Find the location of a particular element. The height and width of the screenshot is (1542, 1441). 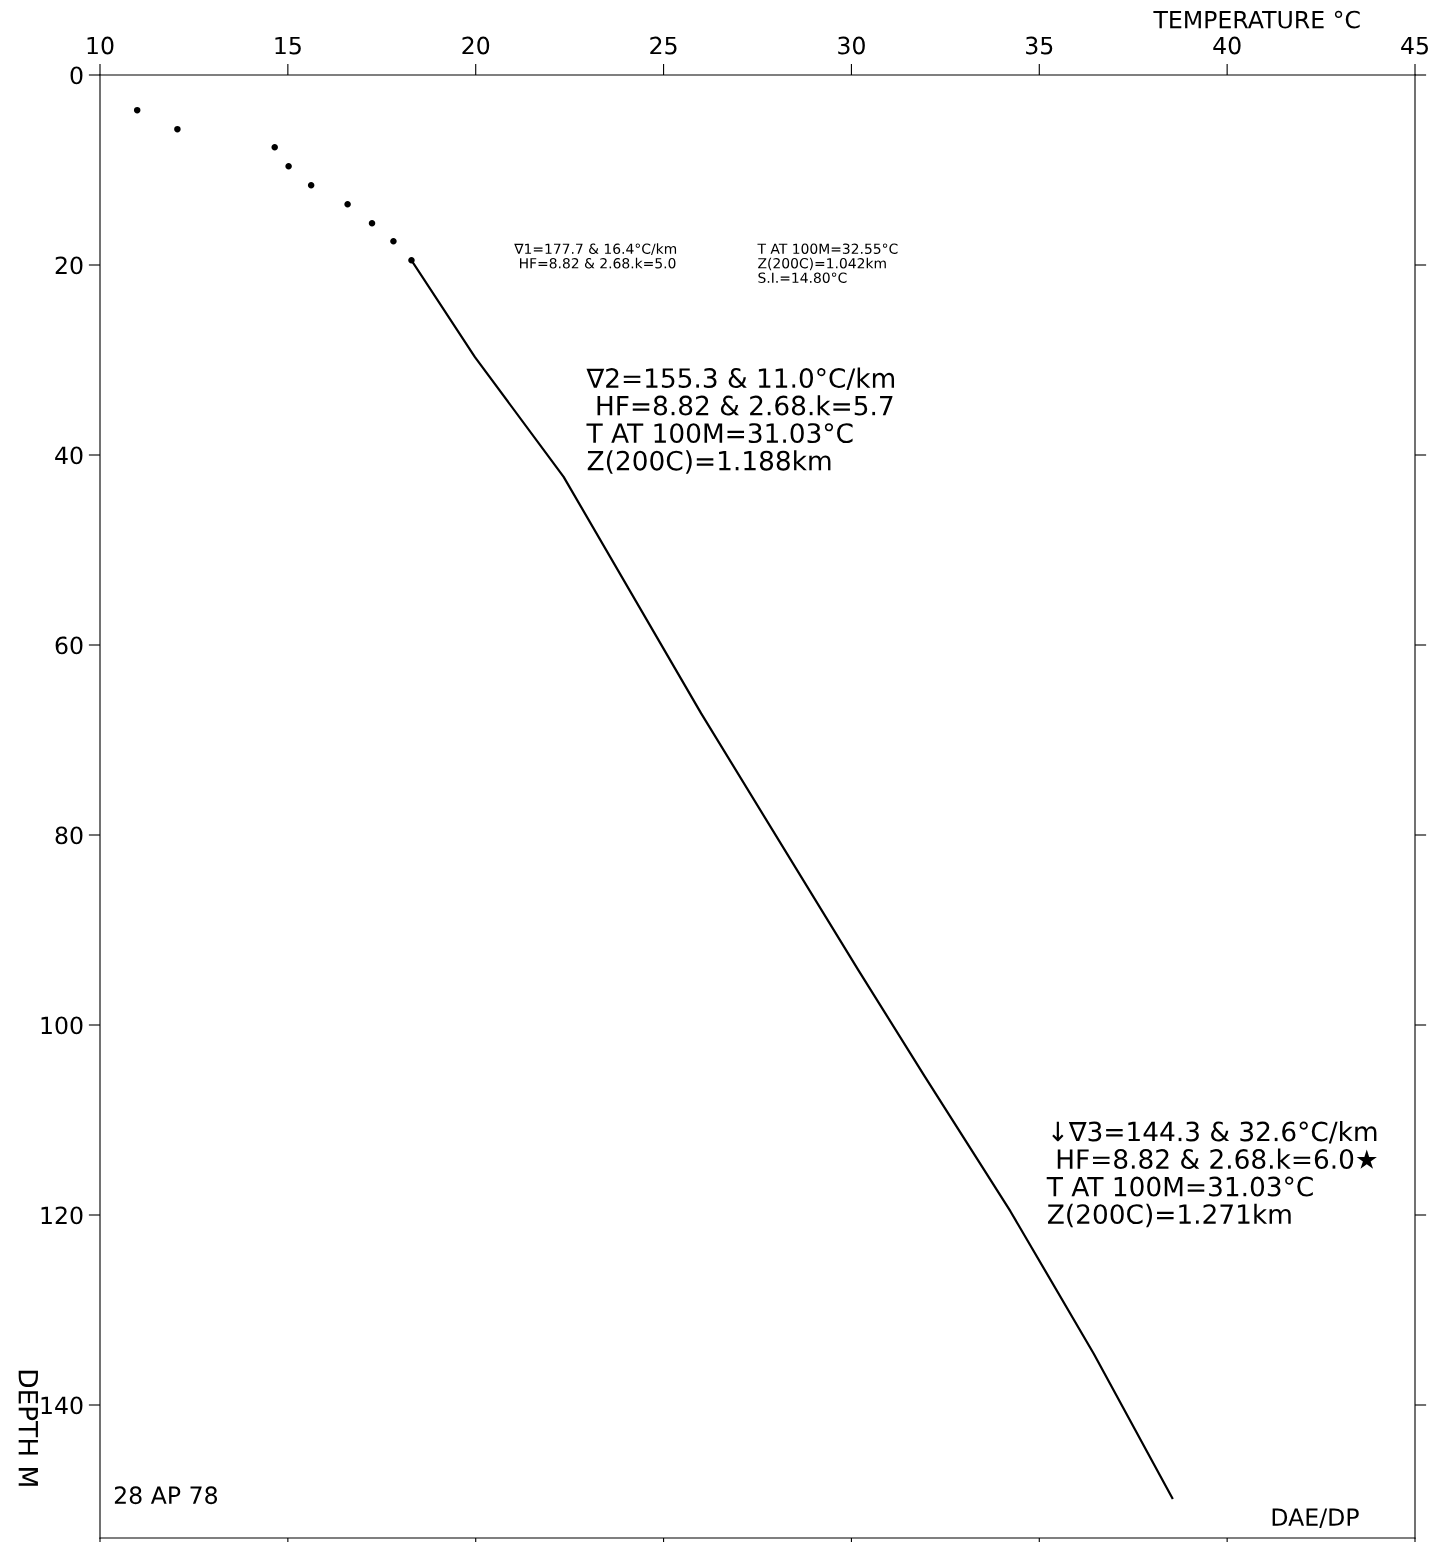

x-axis-title: TEMPERATURE °C is located at coordinates (1256, 19).